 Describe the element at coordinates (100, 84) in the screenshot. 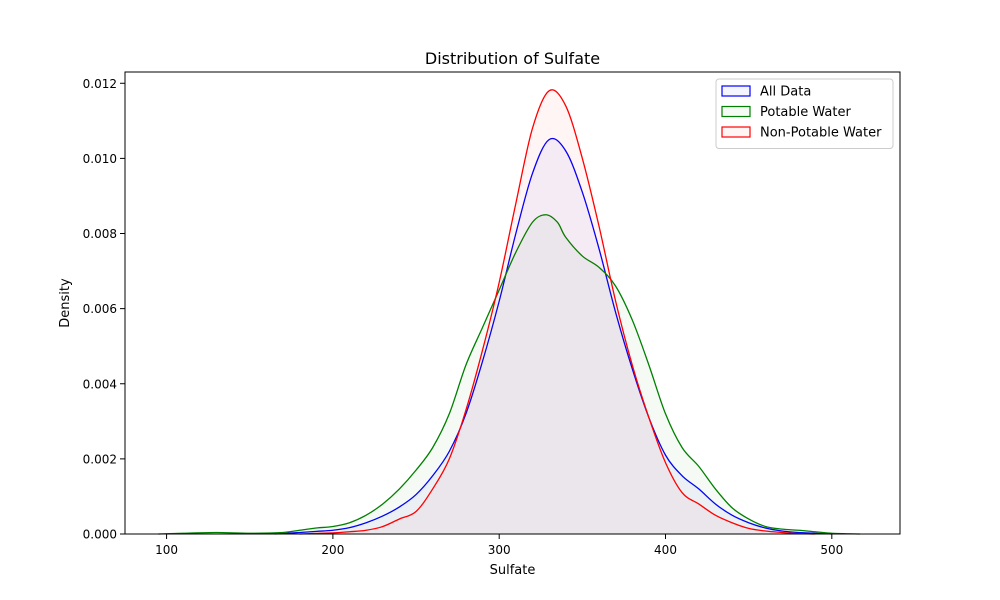

I see `y-tick-label: 0.012` at that location.